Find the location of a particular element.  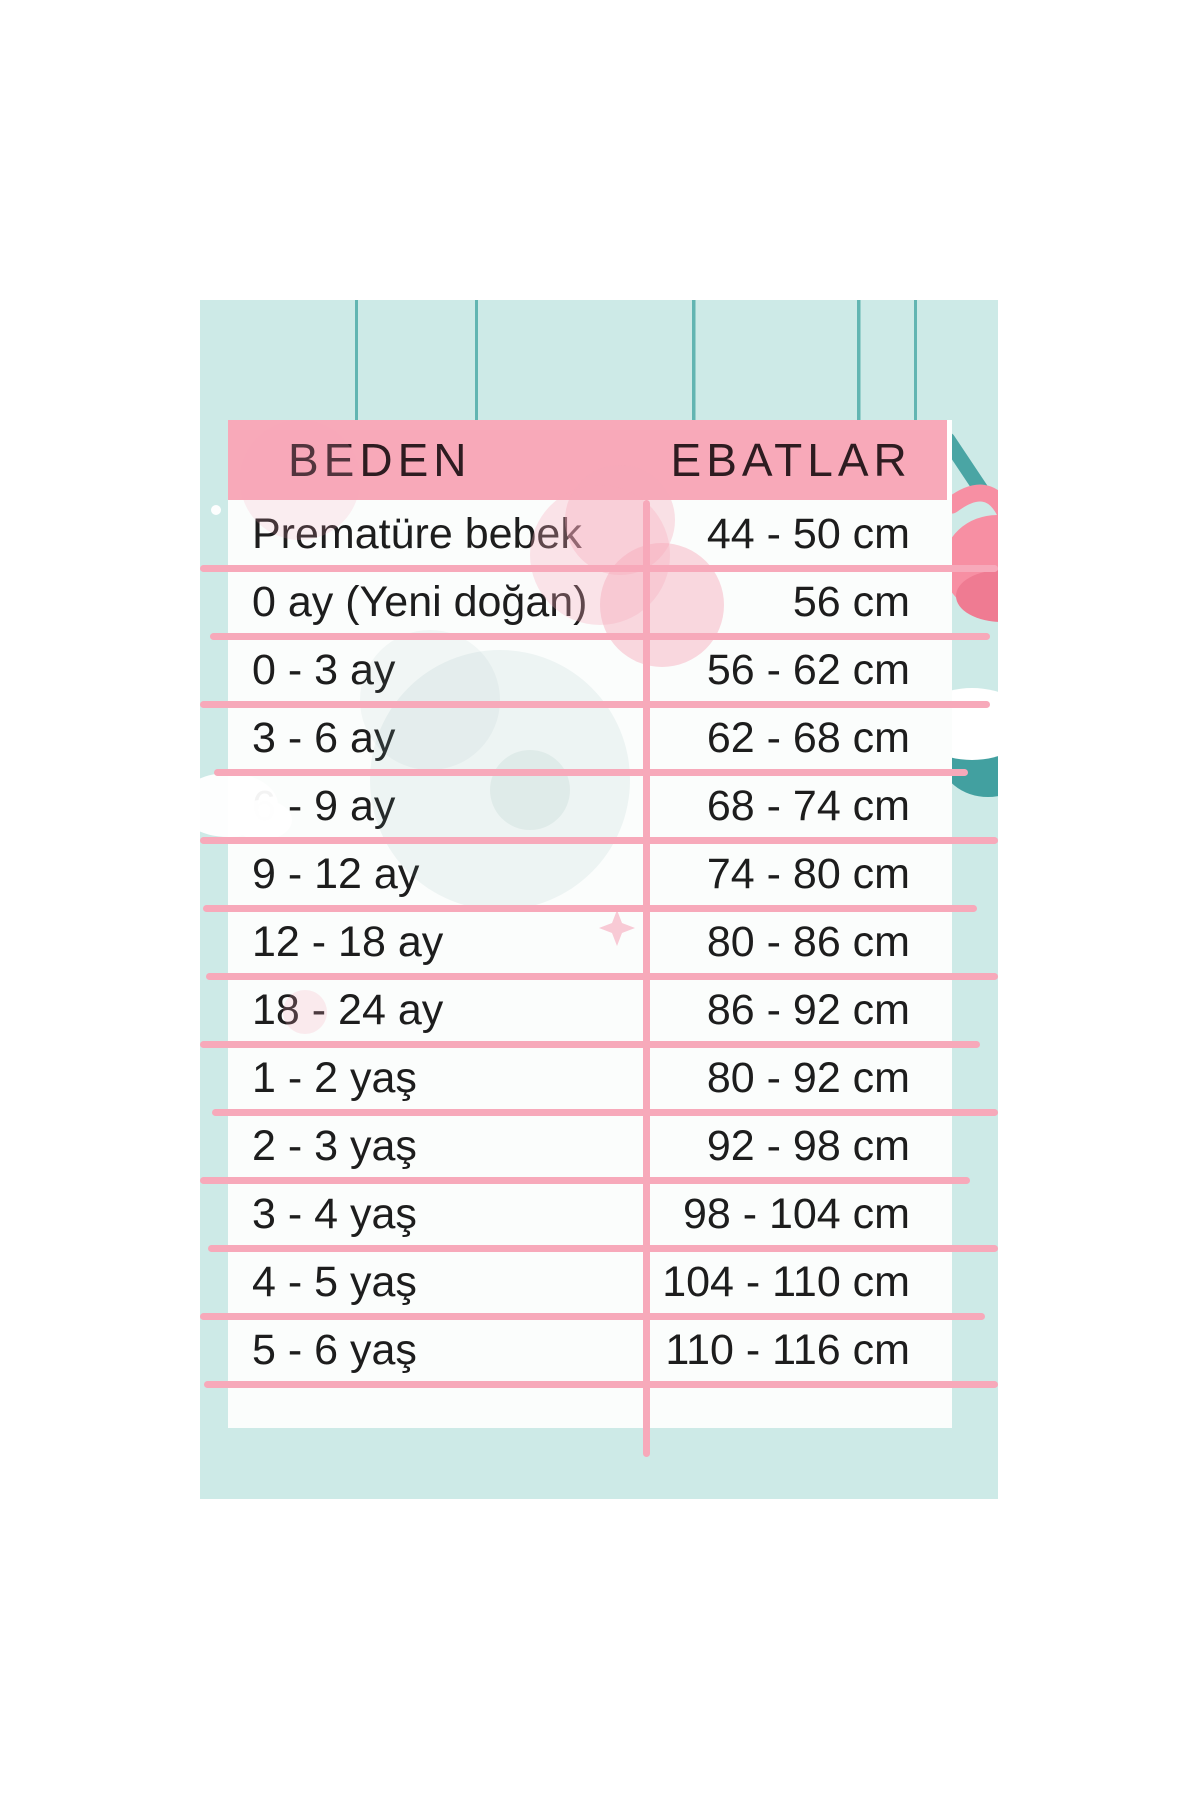

white-dot-icon is located at coordinates (216, 510).